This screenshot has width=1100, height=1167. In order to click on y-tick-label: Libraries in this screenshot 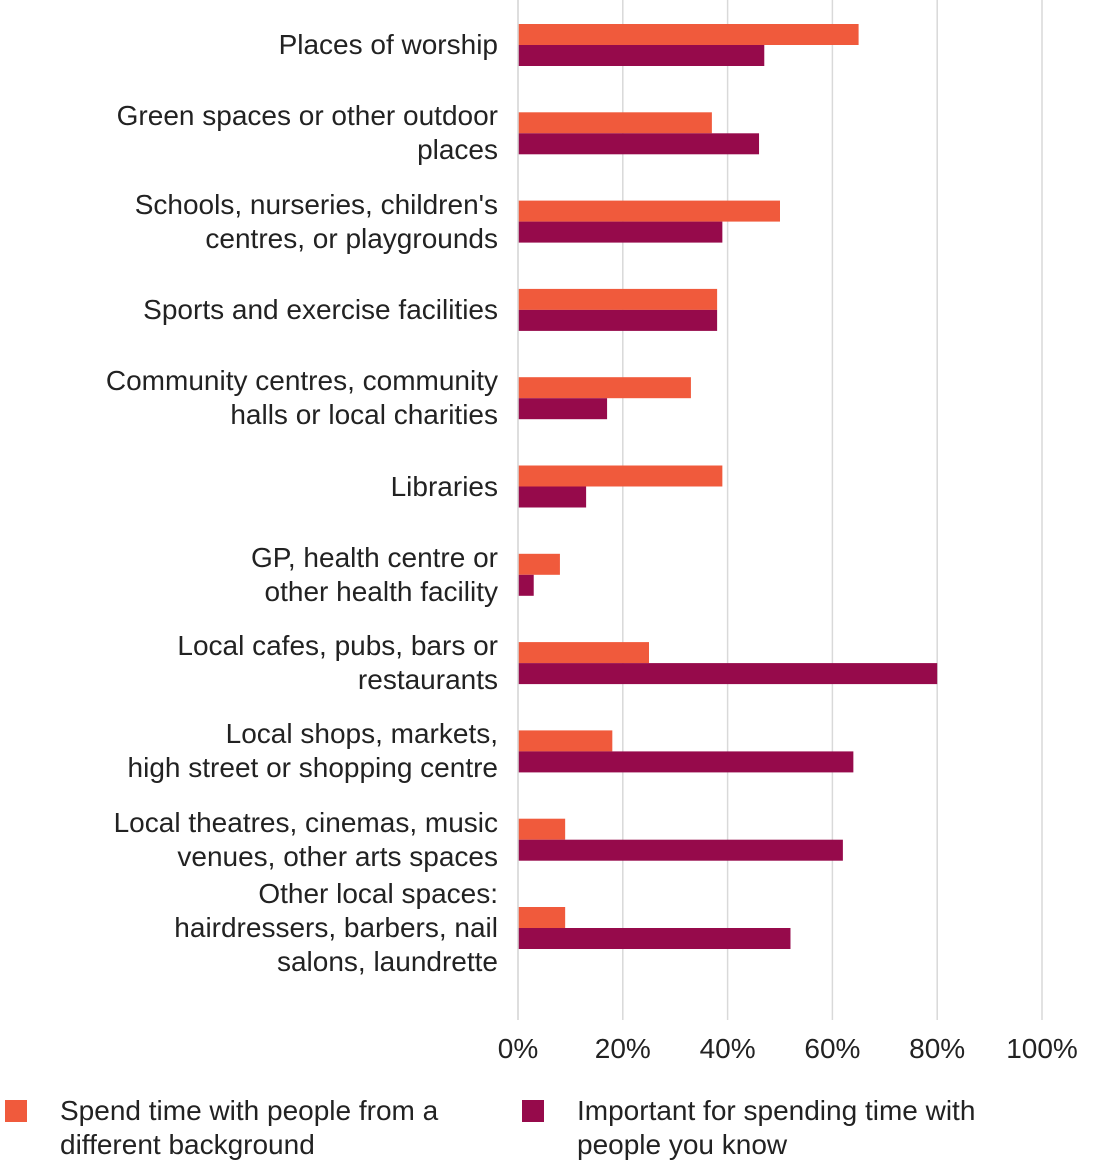, I will do `click(444, 486)`.